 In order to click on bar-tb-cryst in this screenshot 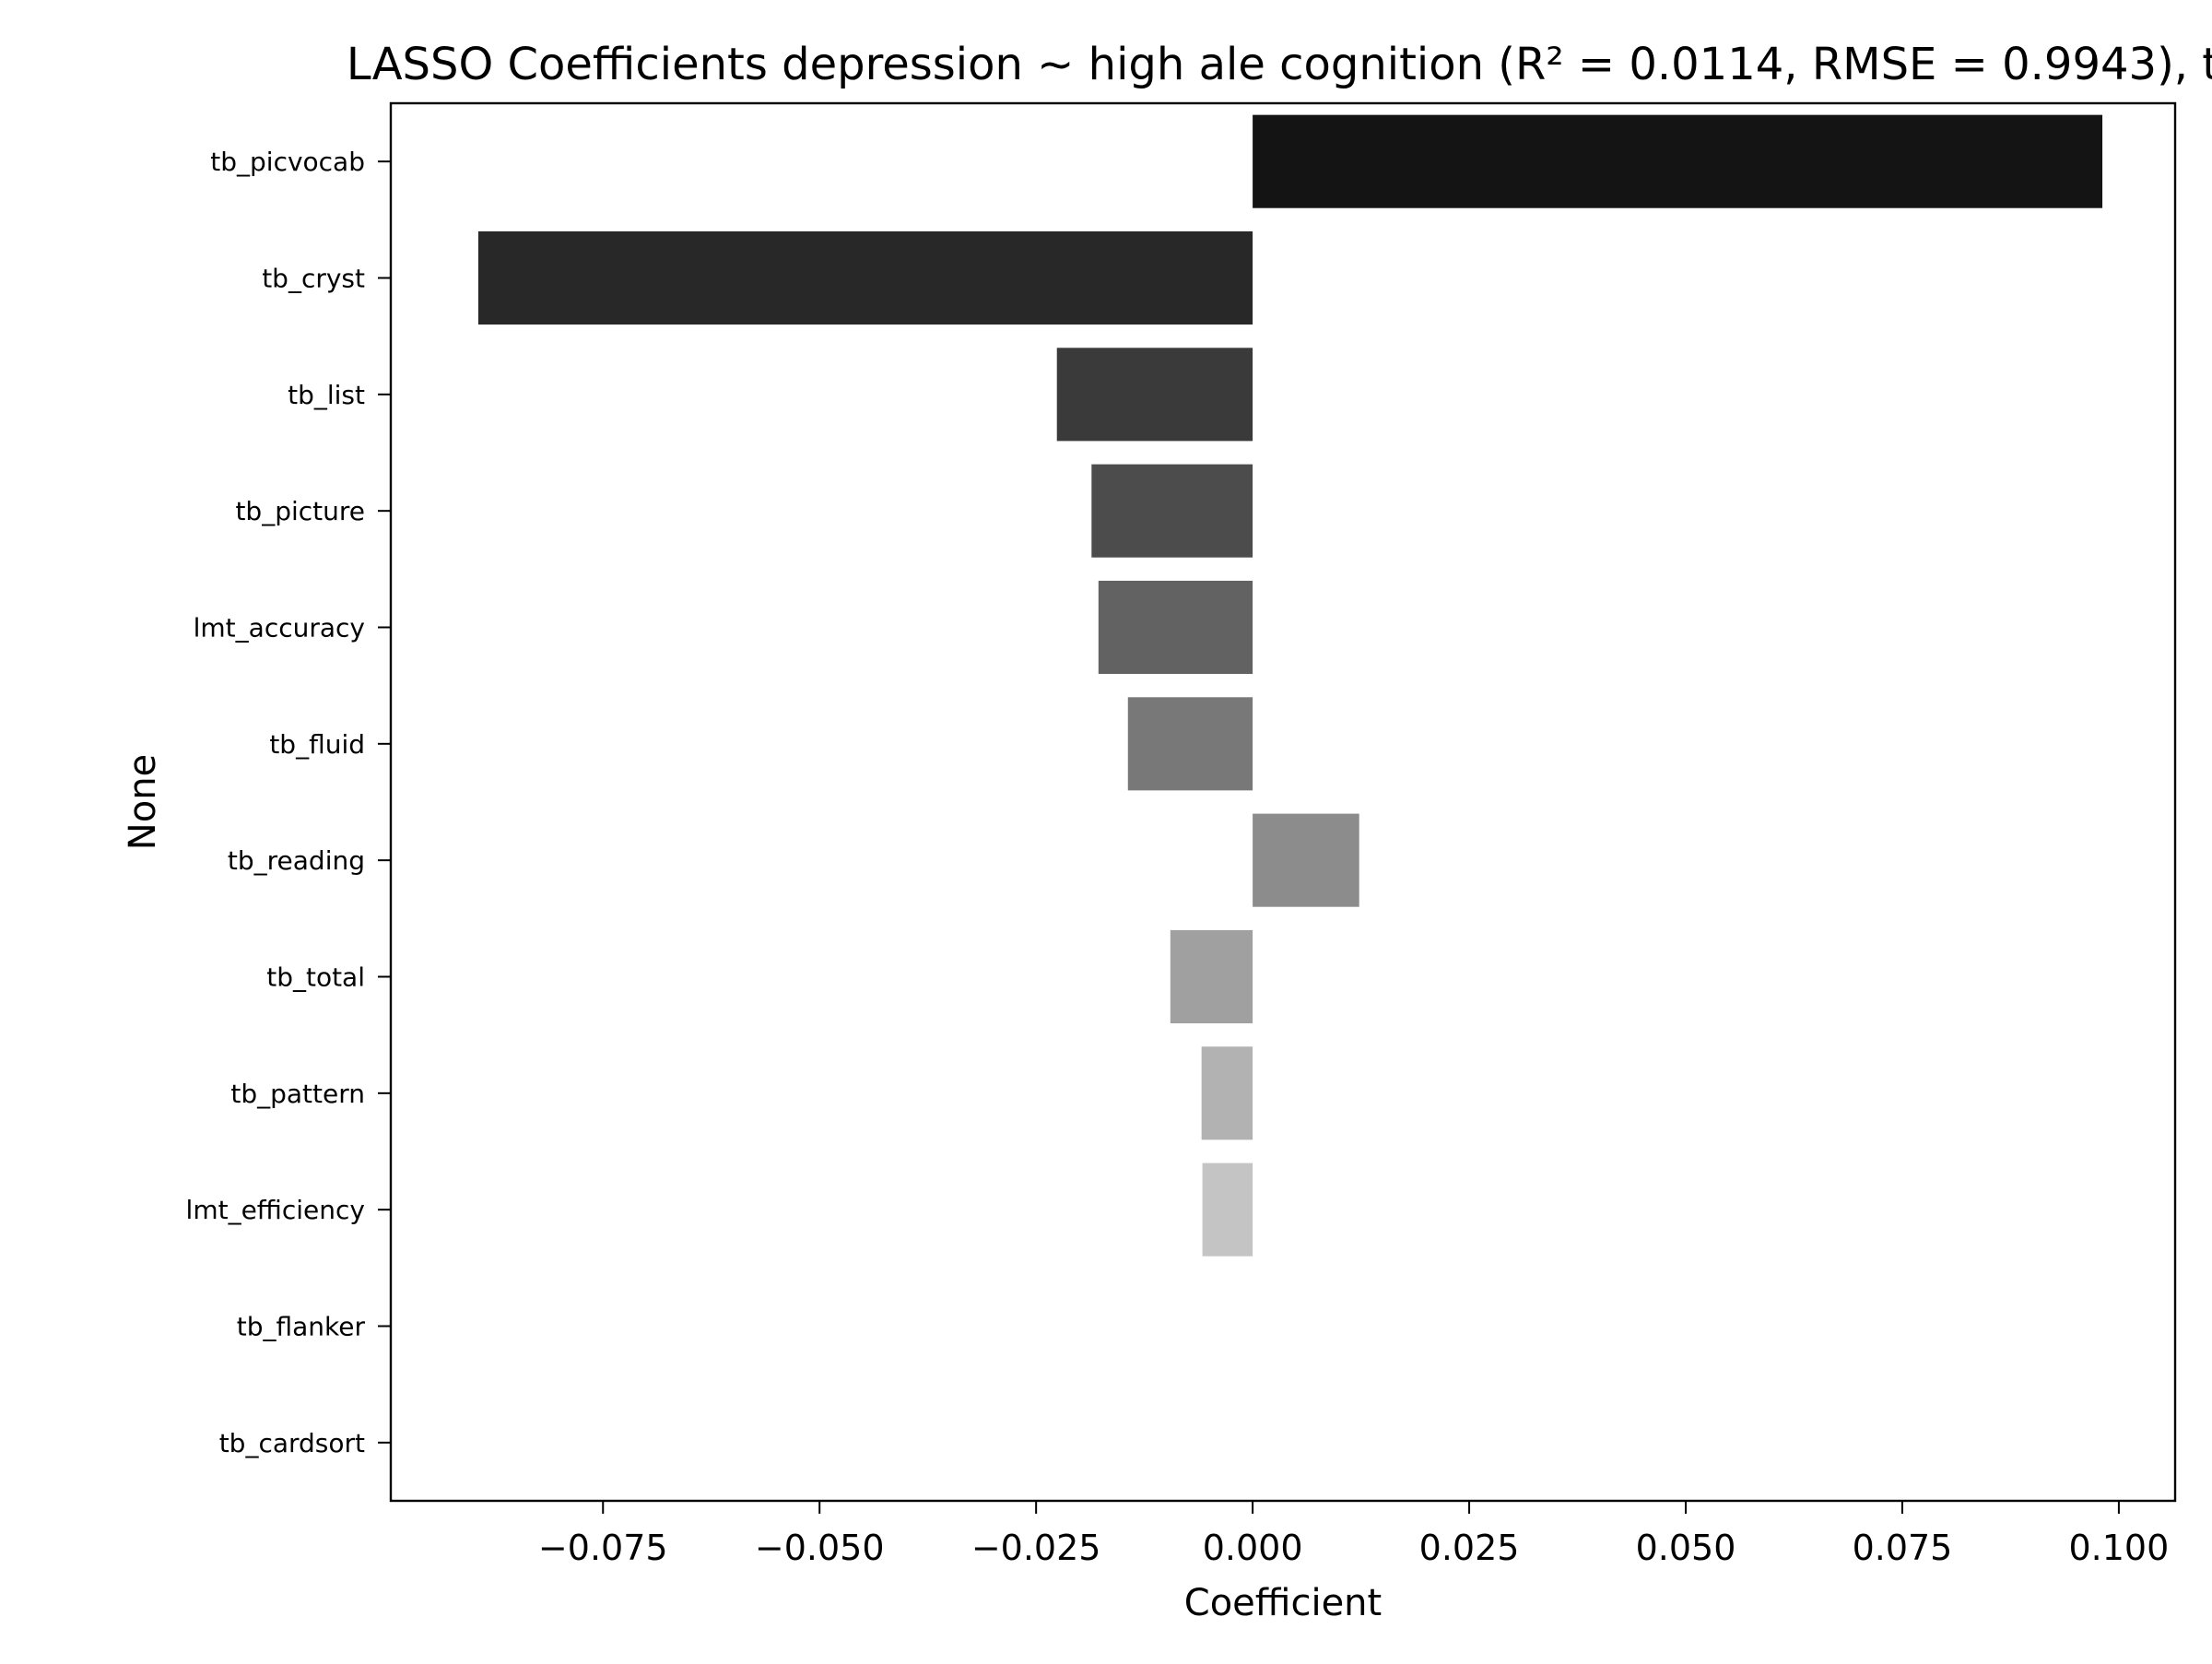, I will do `click(865, 277)`.